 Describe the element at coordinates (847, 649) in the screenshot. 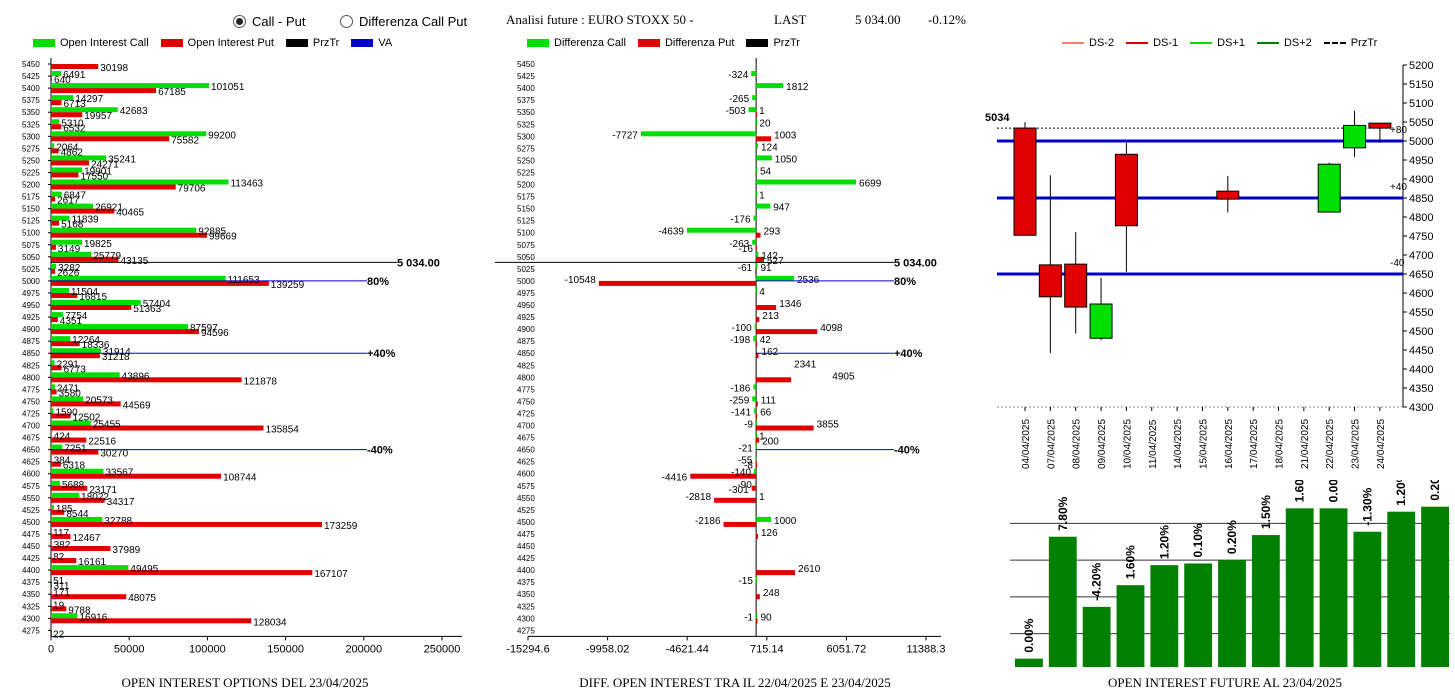

I see `tick-label: 6051.72` at that location.